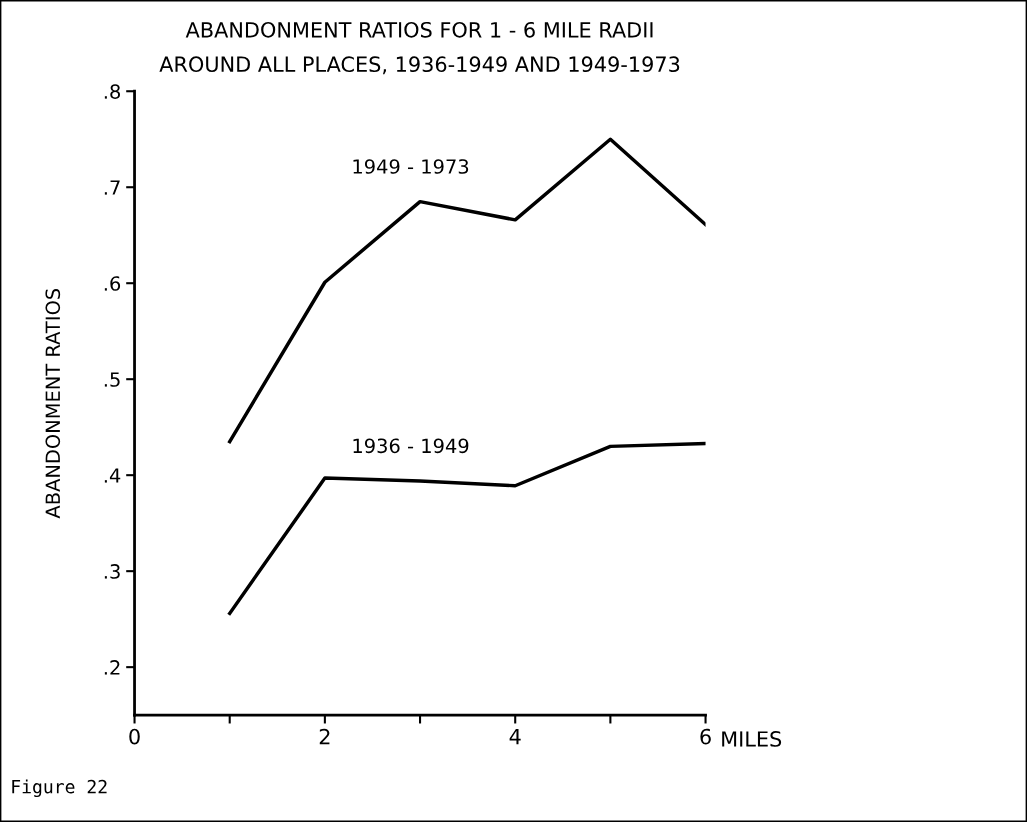 This screenshot has width=1027, height=822. I want to click on y-tick-label: .6, so click(112, 283).